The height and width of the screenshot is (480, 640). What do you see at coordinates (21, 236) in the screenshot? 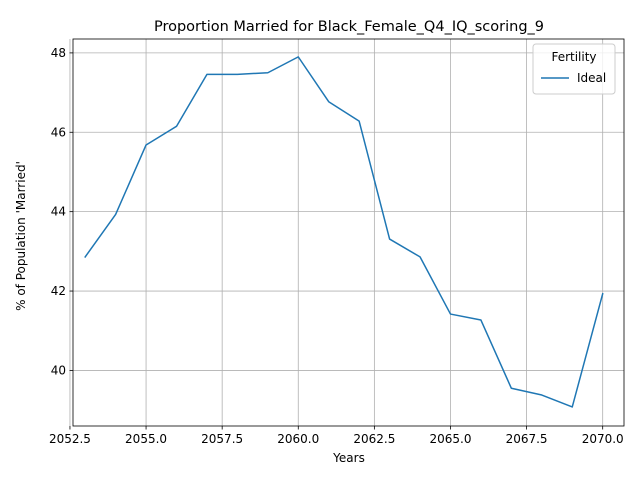
I see `y-axis-label: % of Population 'Married'` at bounding box center [21, 236].